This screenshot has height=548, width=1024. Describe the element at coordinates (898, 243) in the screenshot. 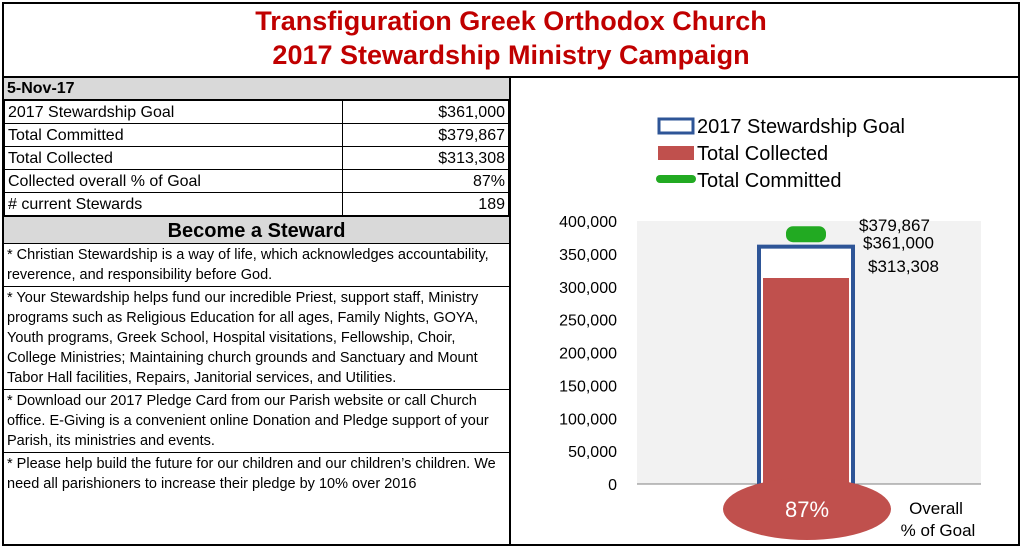

I see `goal-value-label: $361,000` at that location.